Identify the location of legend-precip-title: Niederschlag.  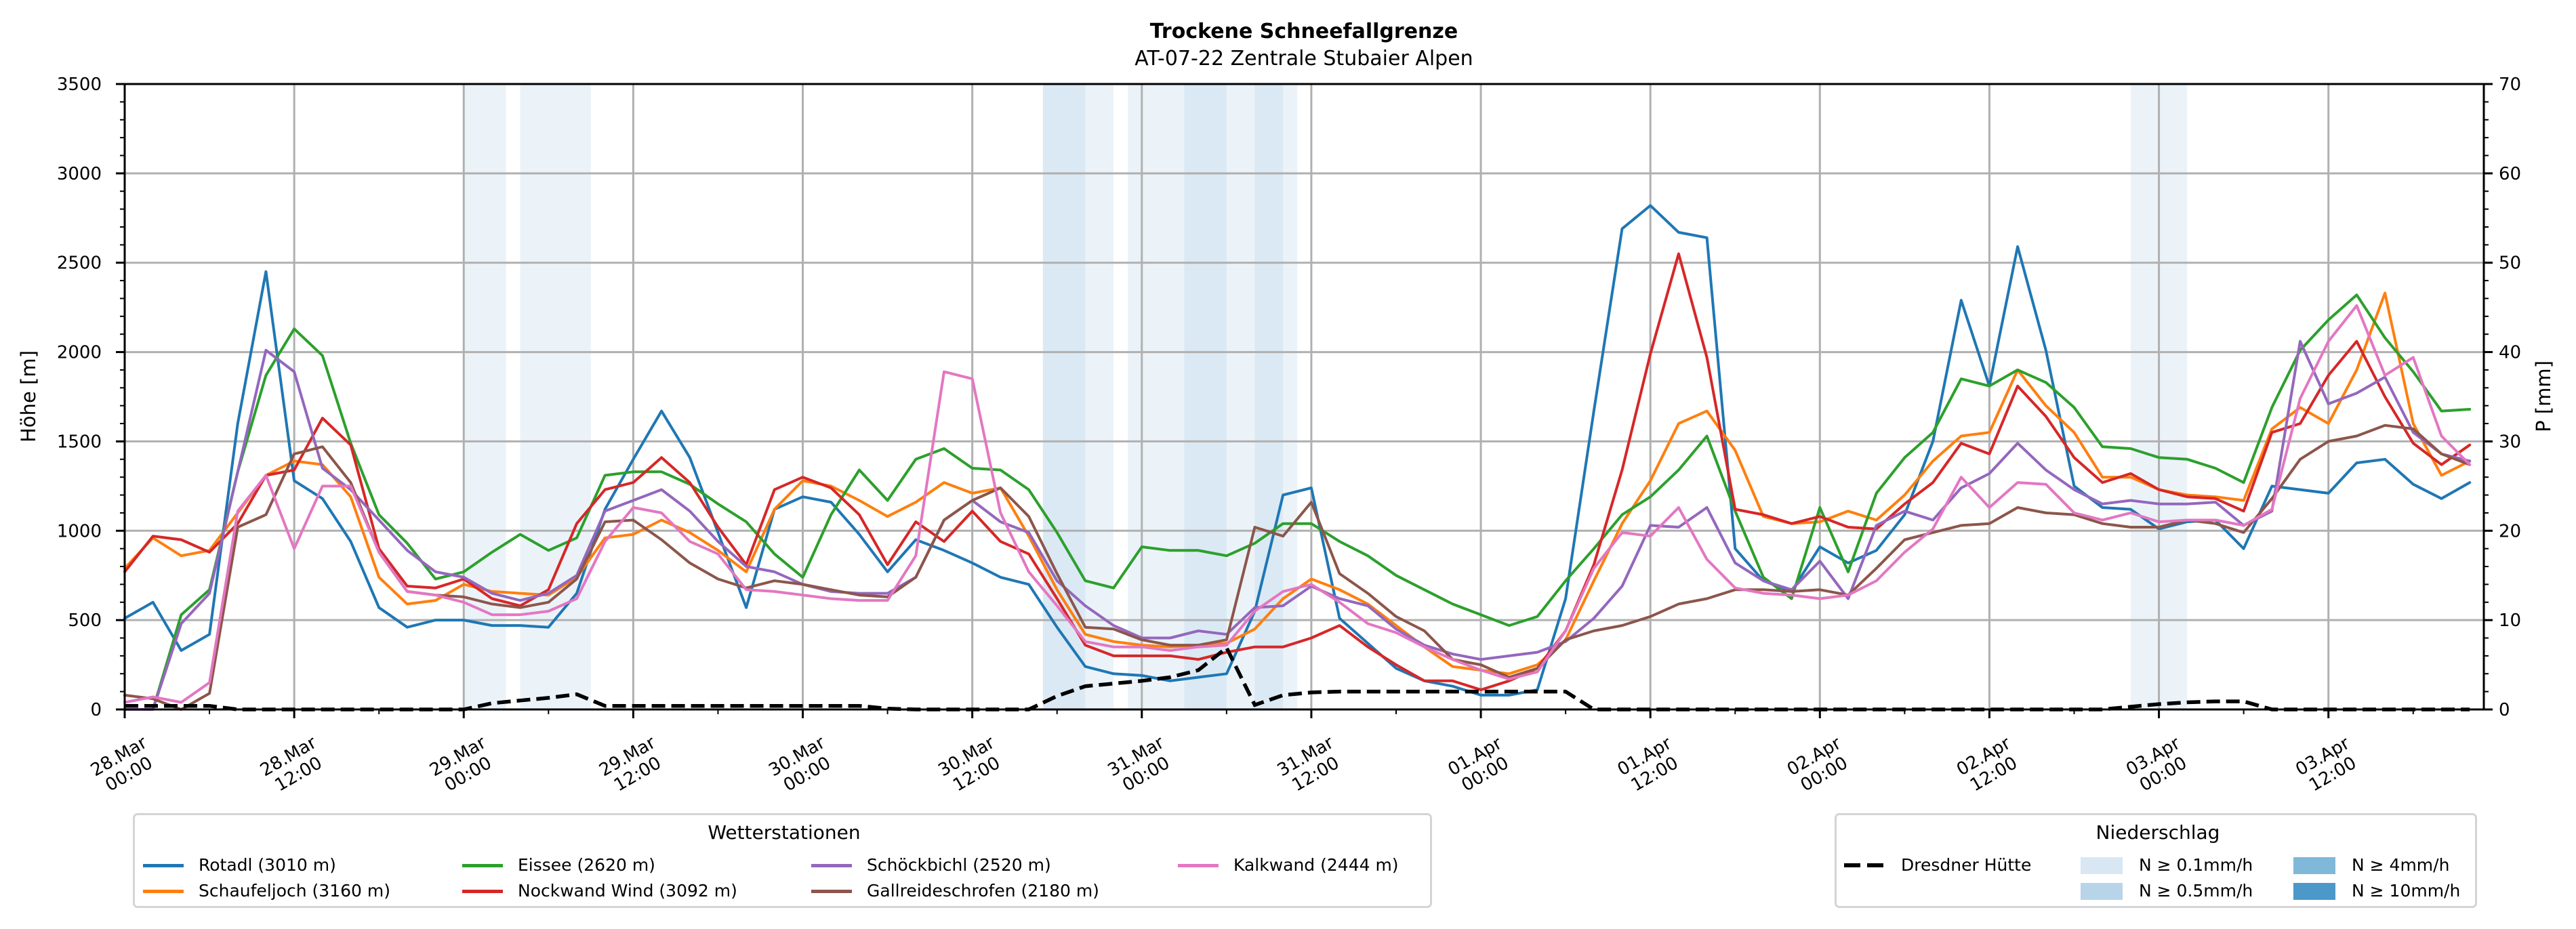
(2157, 832).